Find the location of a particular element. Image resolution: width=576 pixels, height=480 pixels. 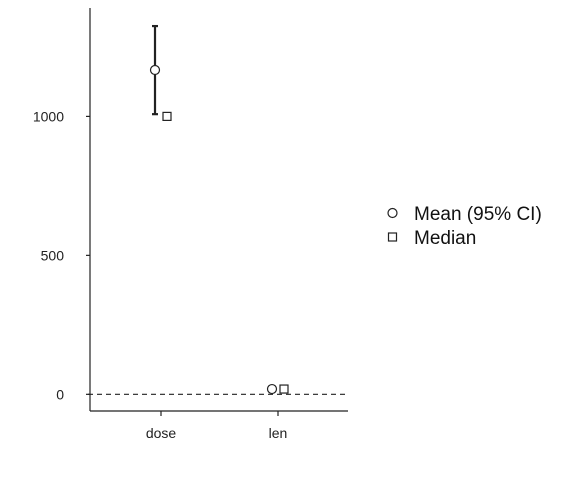

legend-mean-label: Mean (95% CI) is located at coordinates (478, 214).